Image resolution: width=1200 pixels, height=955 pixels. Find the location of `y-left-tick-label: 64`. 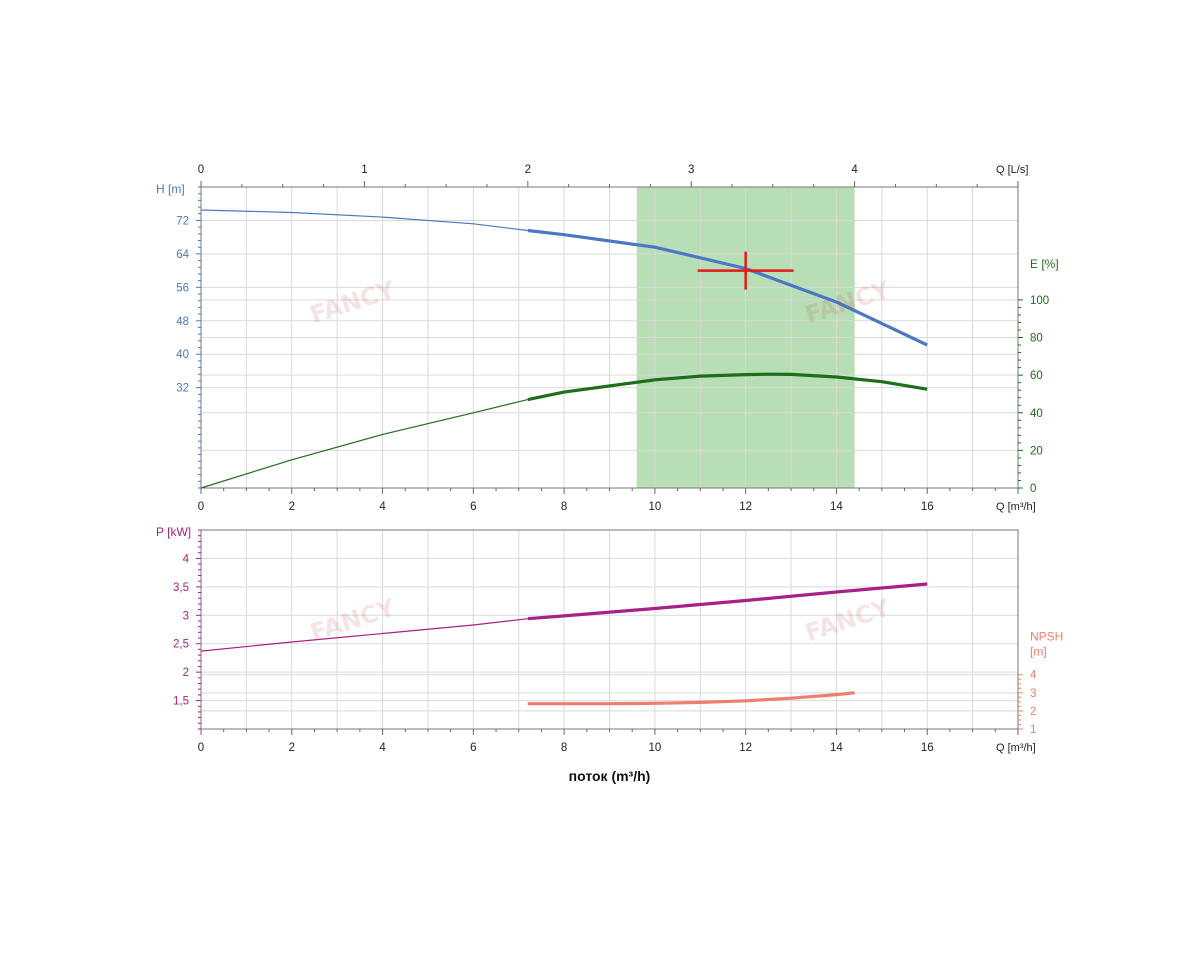

y-left-tick-label: 64 is located at coordinates (182, 255).